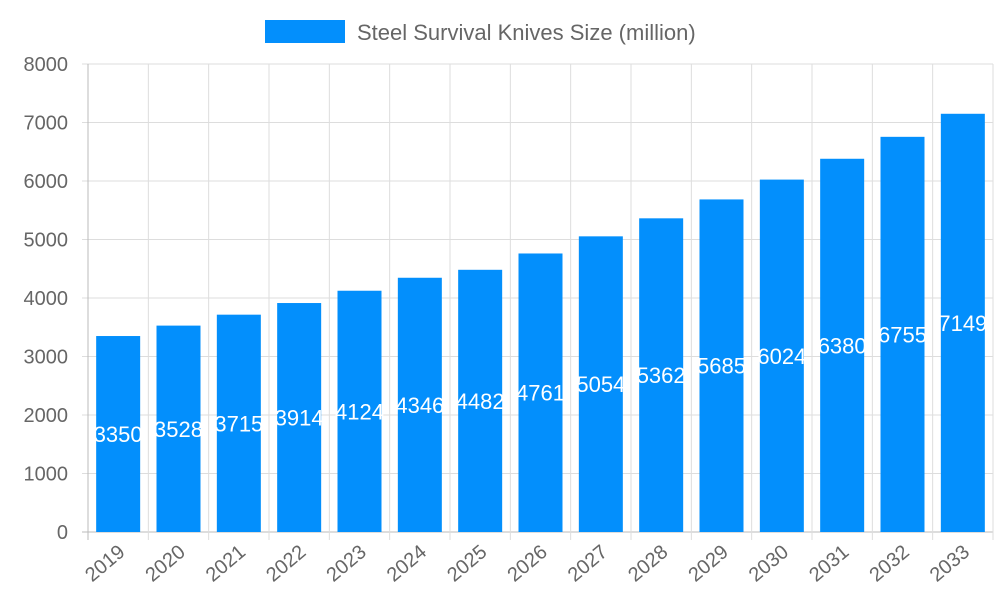 The height and width of the screenshot is (605, 1000). I want to click on legend-swatch, so click(305, 31).